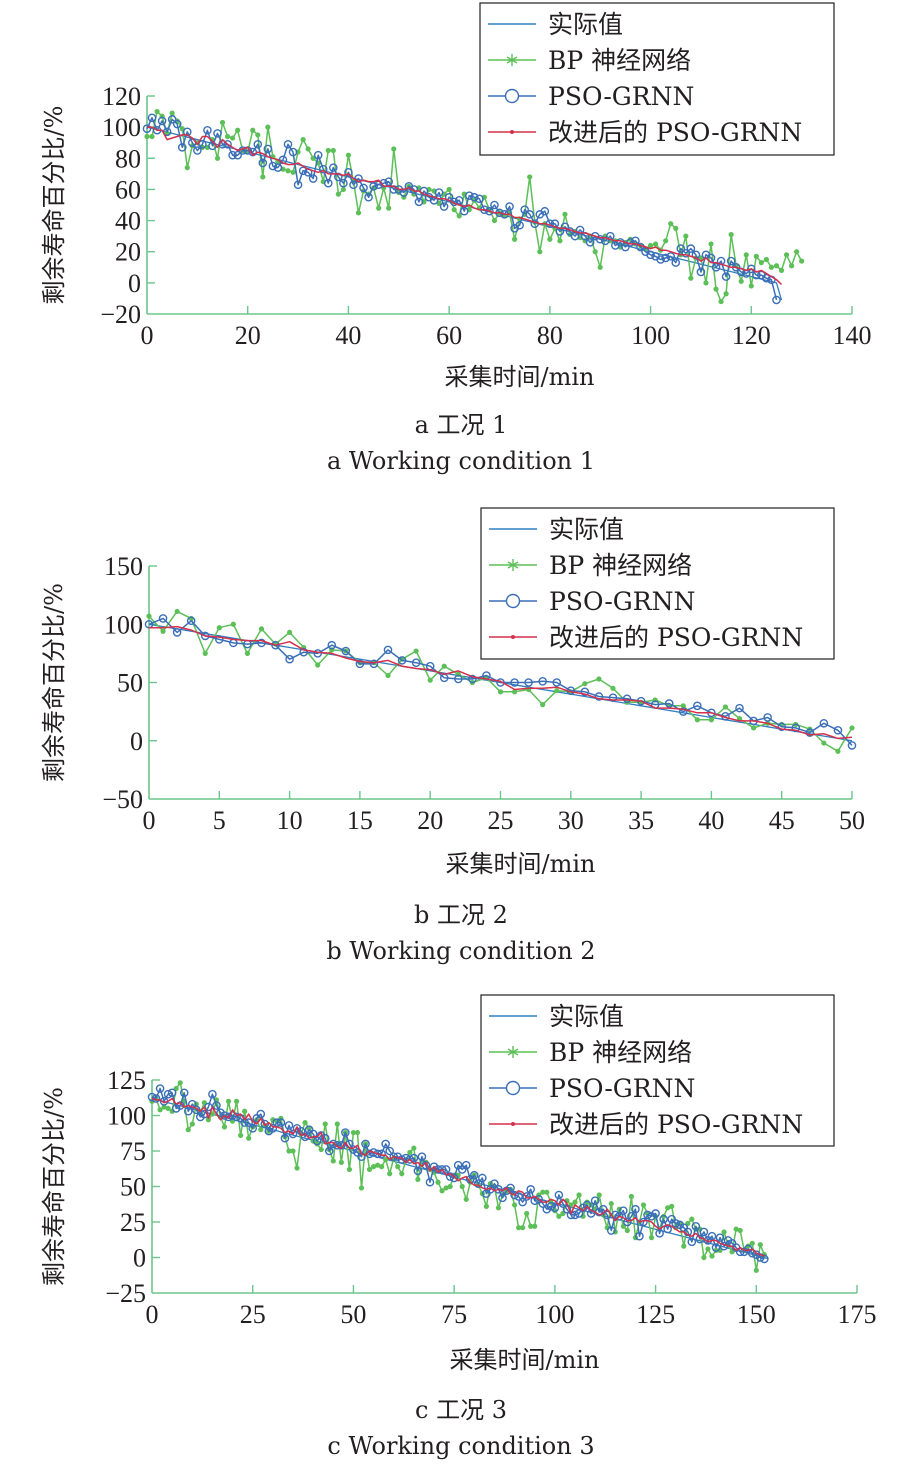  What do you see at coordinates (620, 565) in the screenshot?
I see `legend-label: BP 神经网络` at bounding box center [620, 565].